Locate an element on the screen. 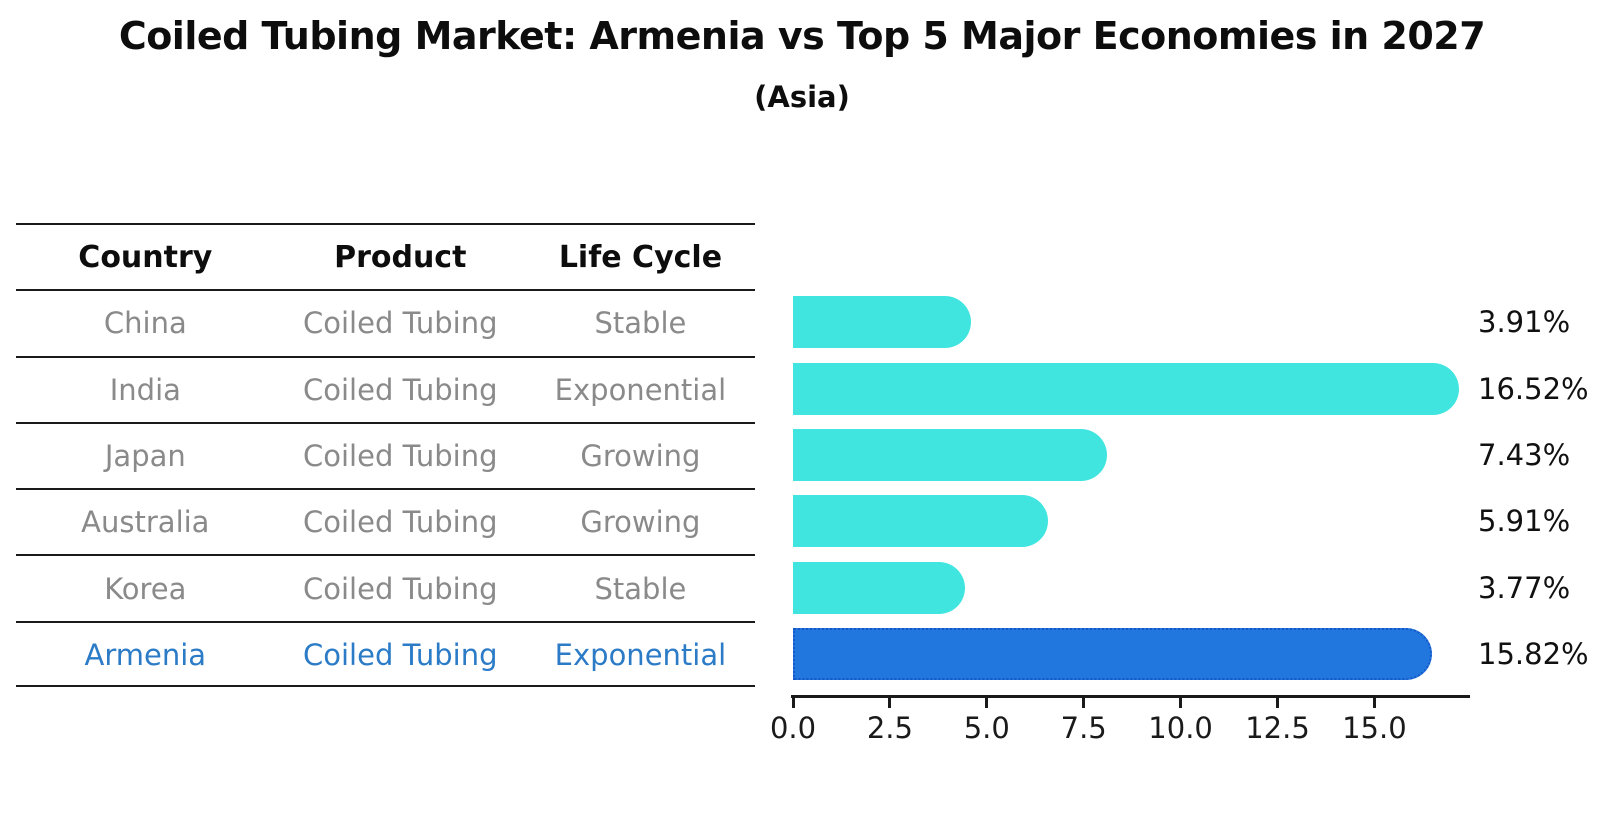 The image size is (1604, 823). x-tick-label: 10.0 is located at coordinates (1180, 728).